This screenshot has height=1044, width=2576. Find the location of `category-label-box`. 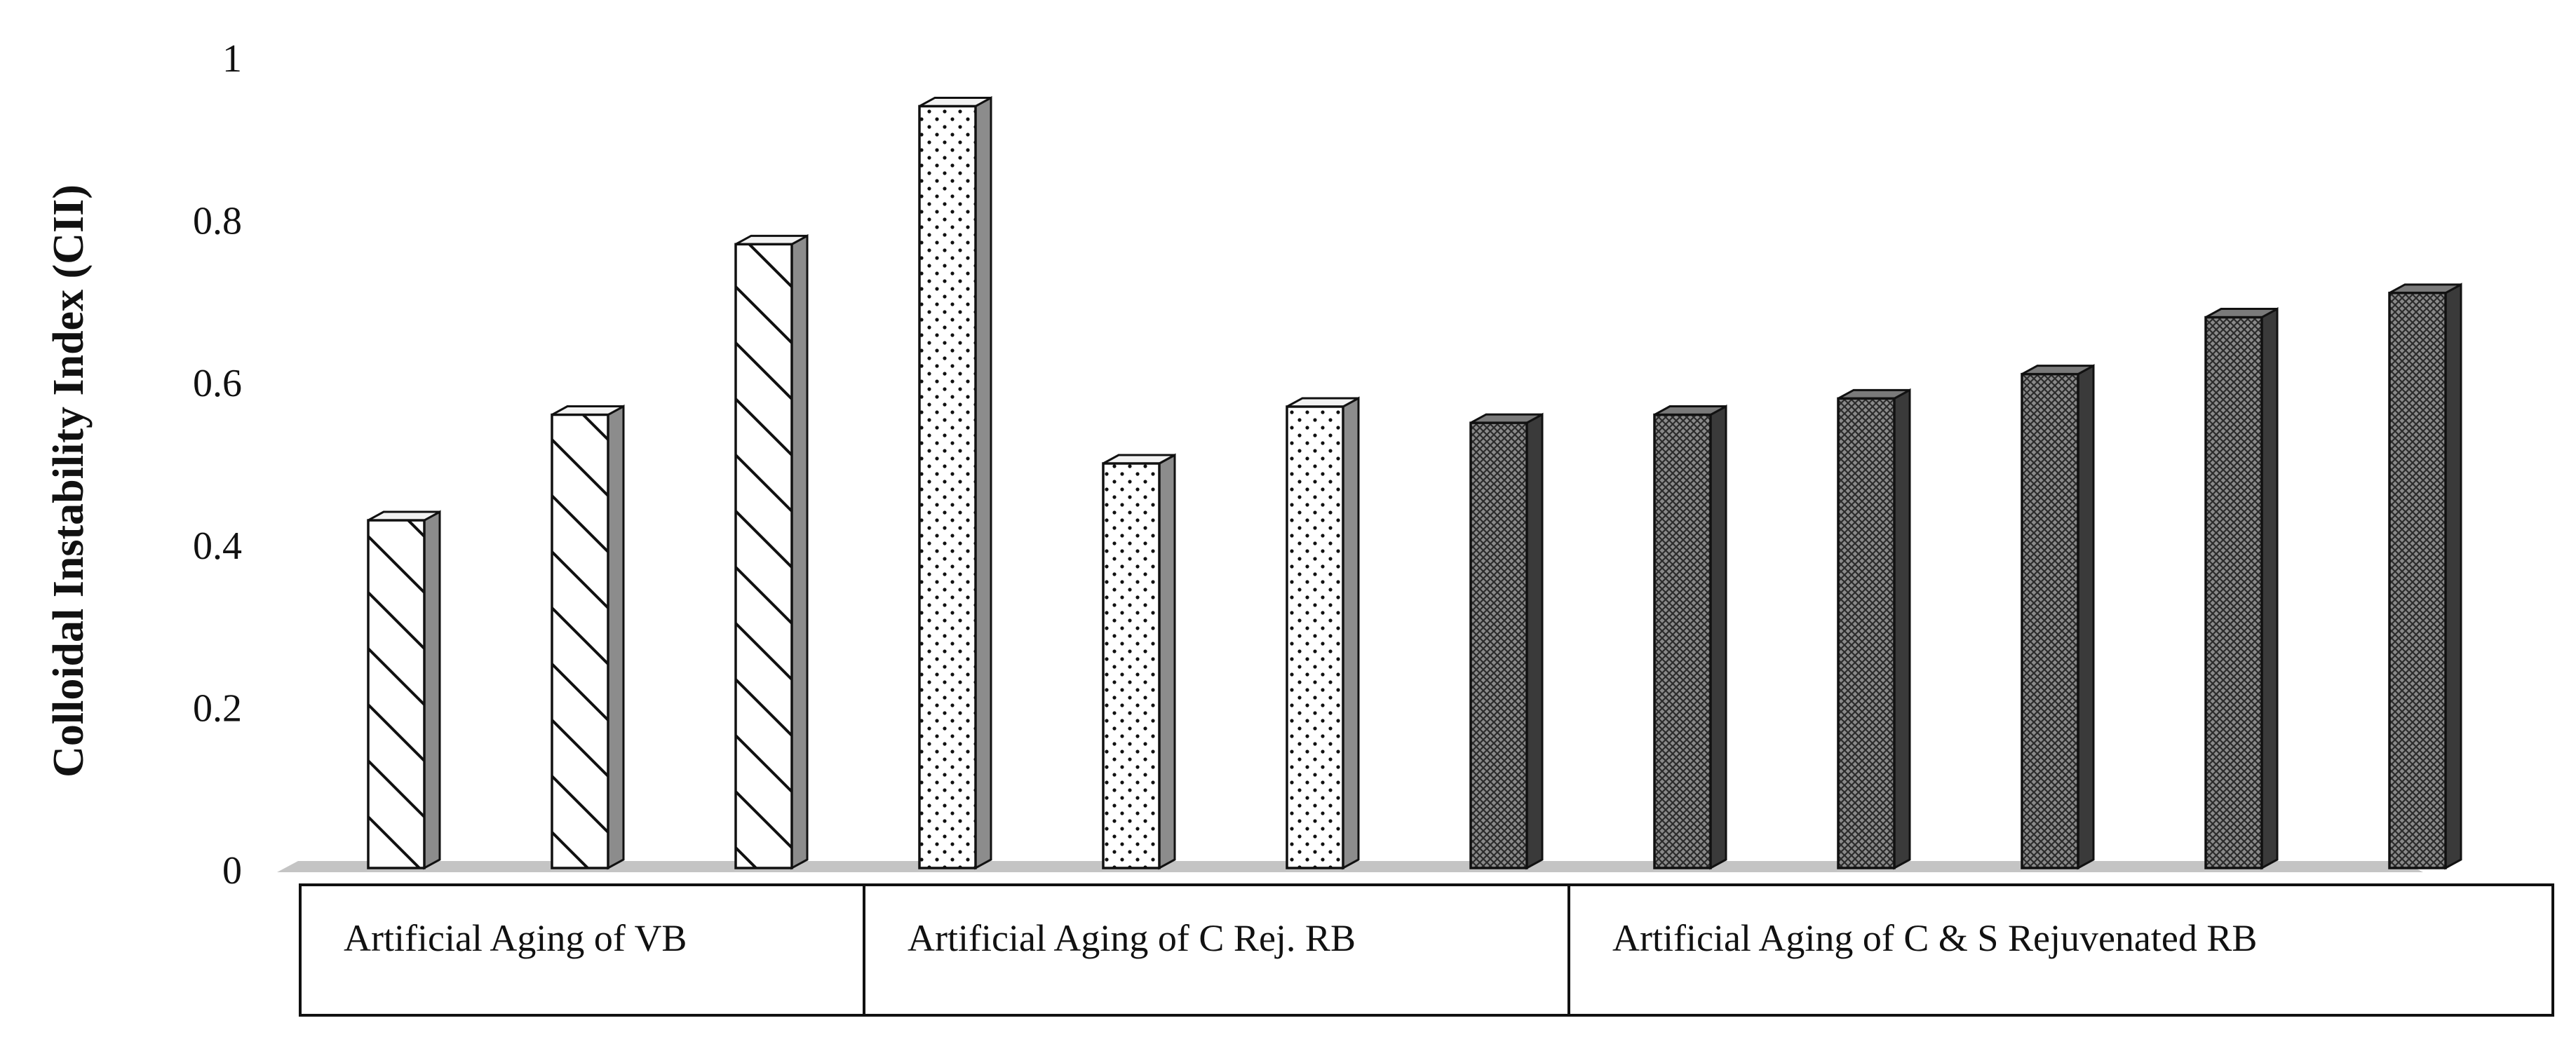

category-label-box is located at coordinates (2060, 950).